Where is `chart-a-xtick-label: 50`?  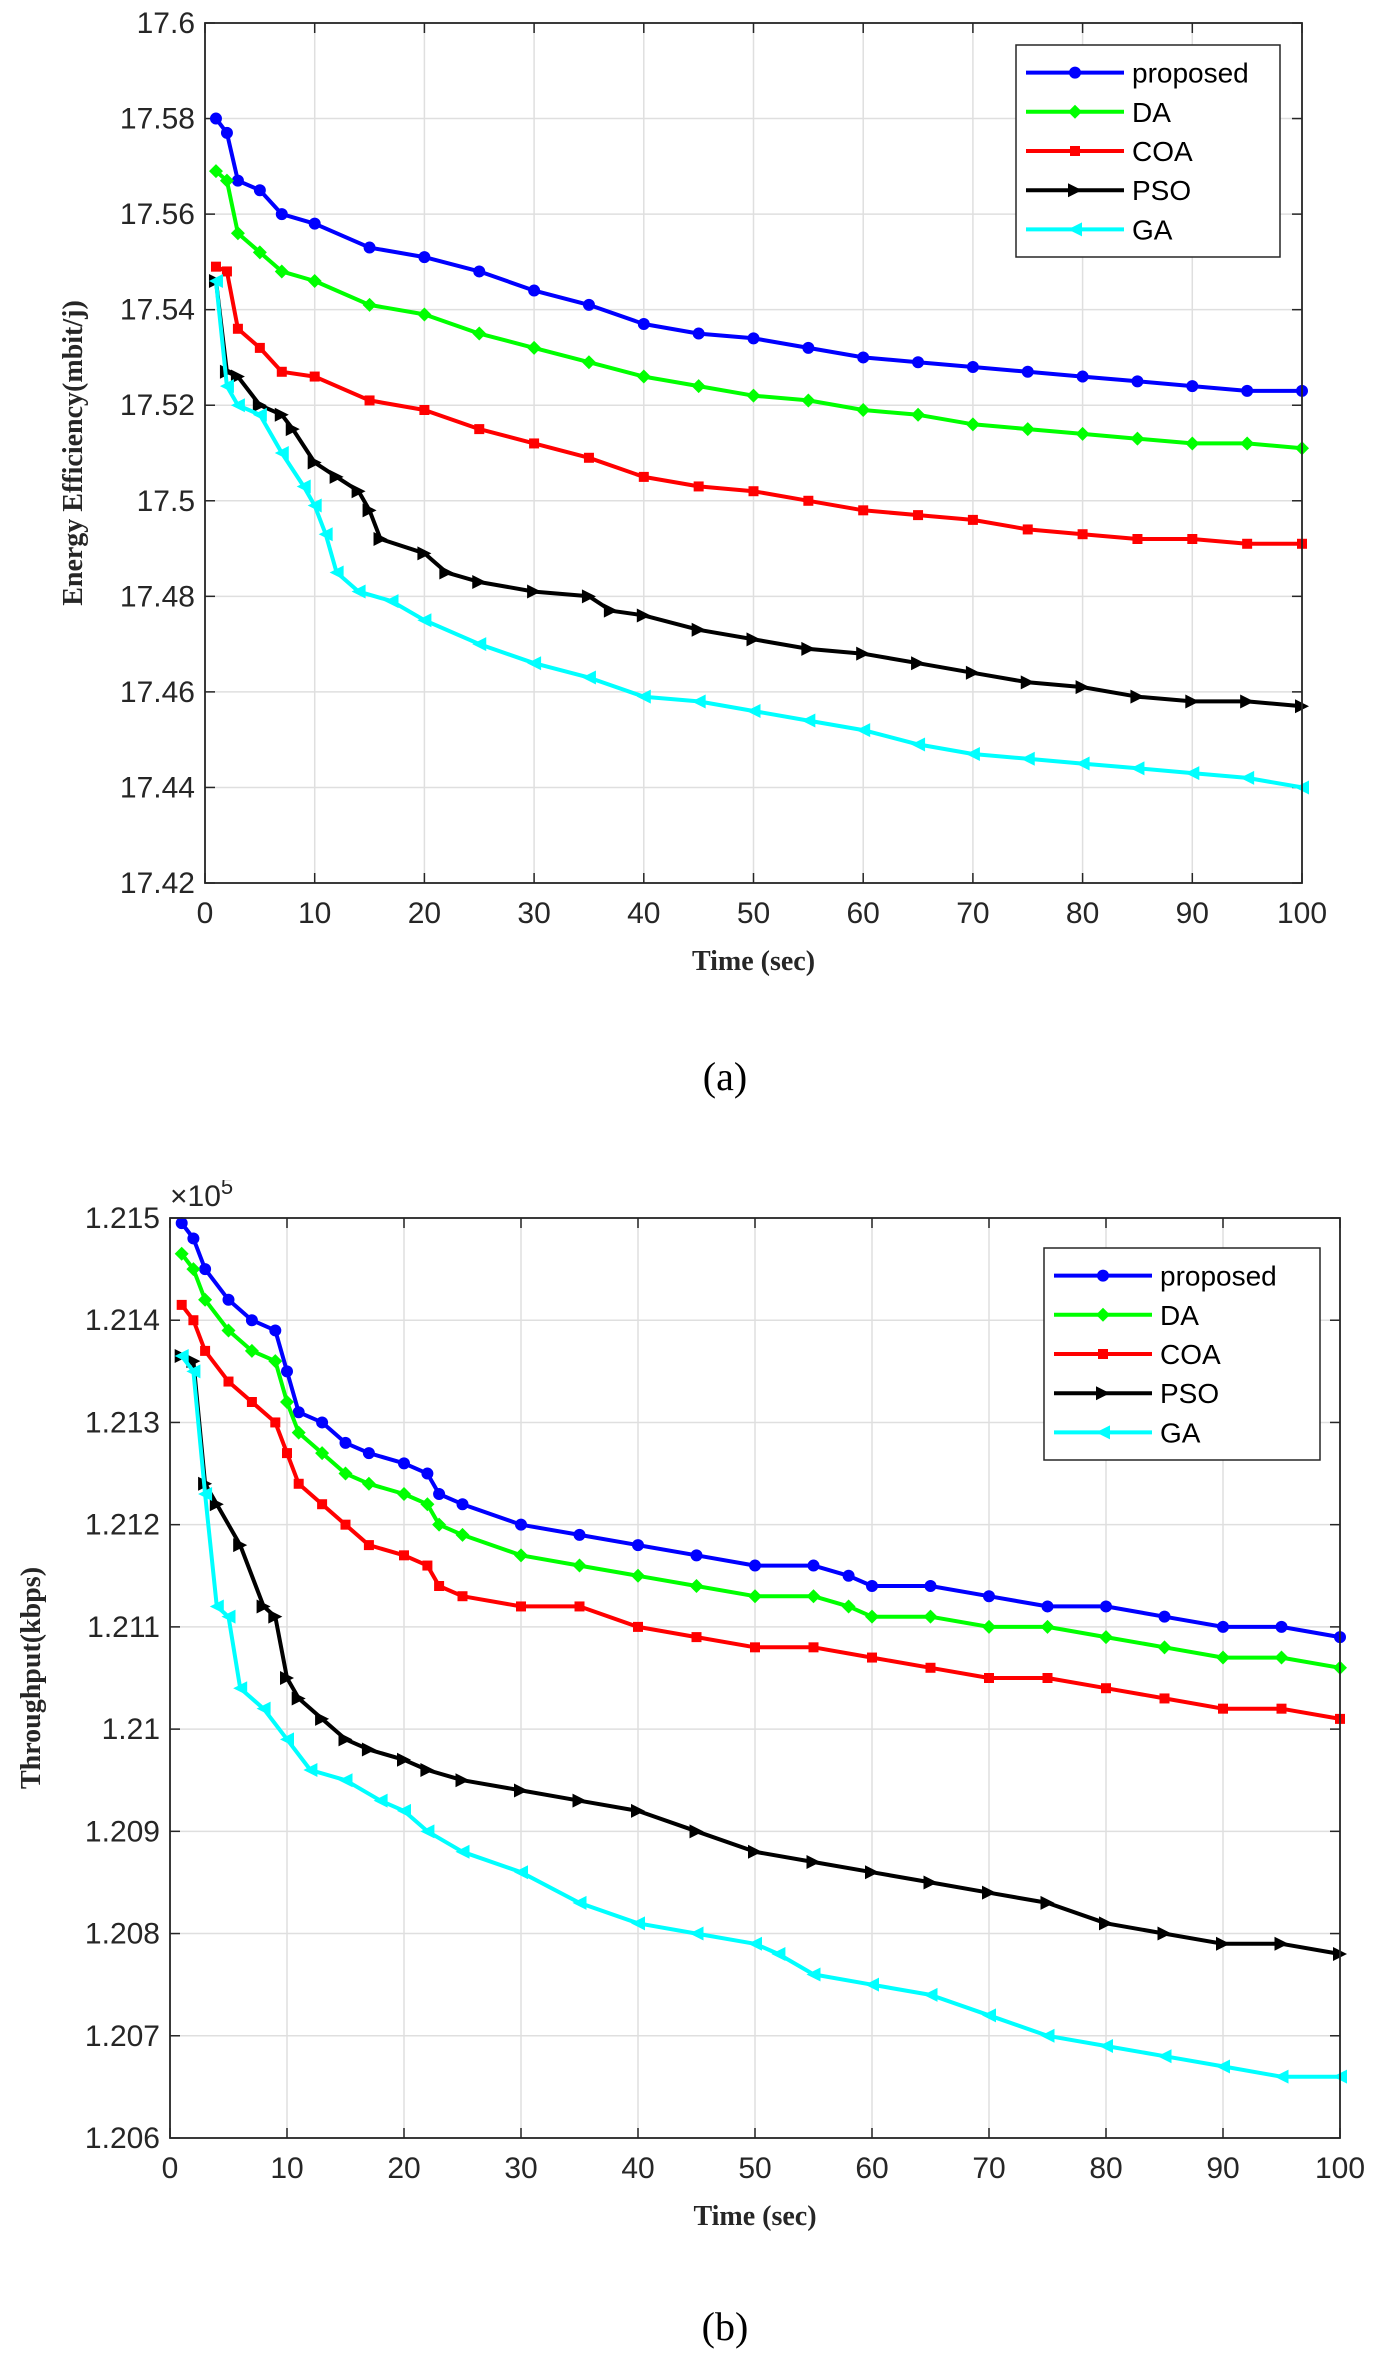 chart-a-xtick-label: 50 is located at coordinates (753, 913).